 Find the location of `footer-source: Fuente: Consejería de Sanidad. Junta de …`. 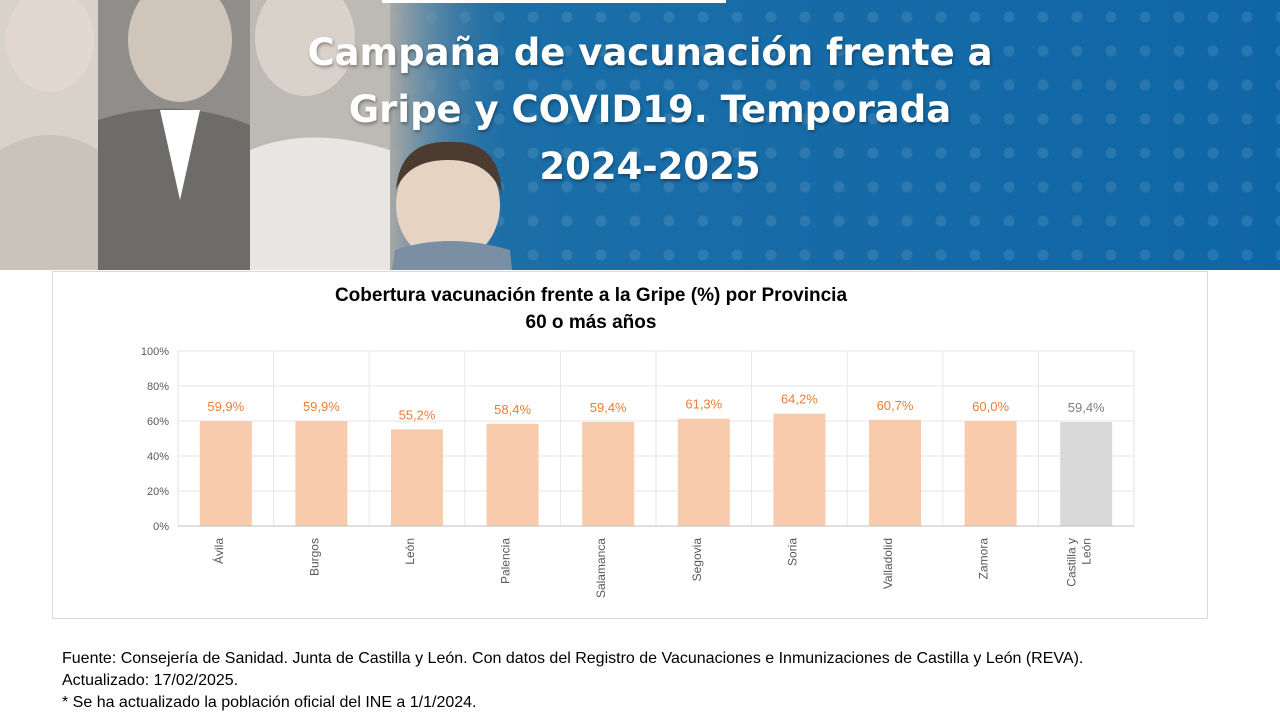

footer-source: Fuente: Consejería de Sanidad. Junta de … is located at coordinates (573, 658).